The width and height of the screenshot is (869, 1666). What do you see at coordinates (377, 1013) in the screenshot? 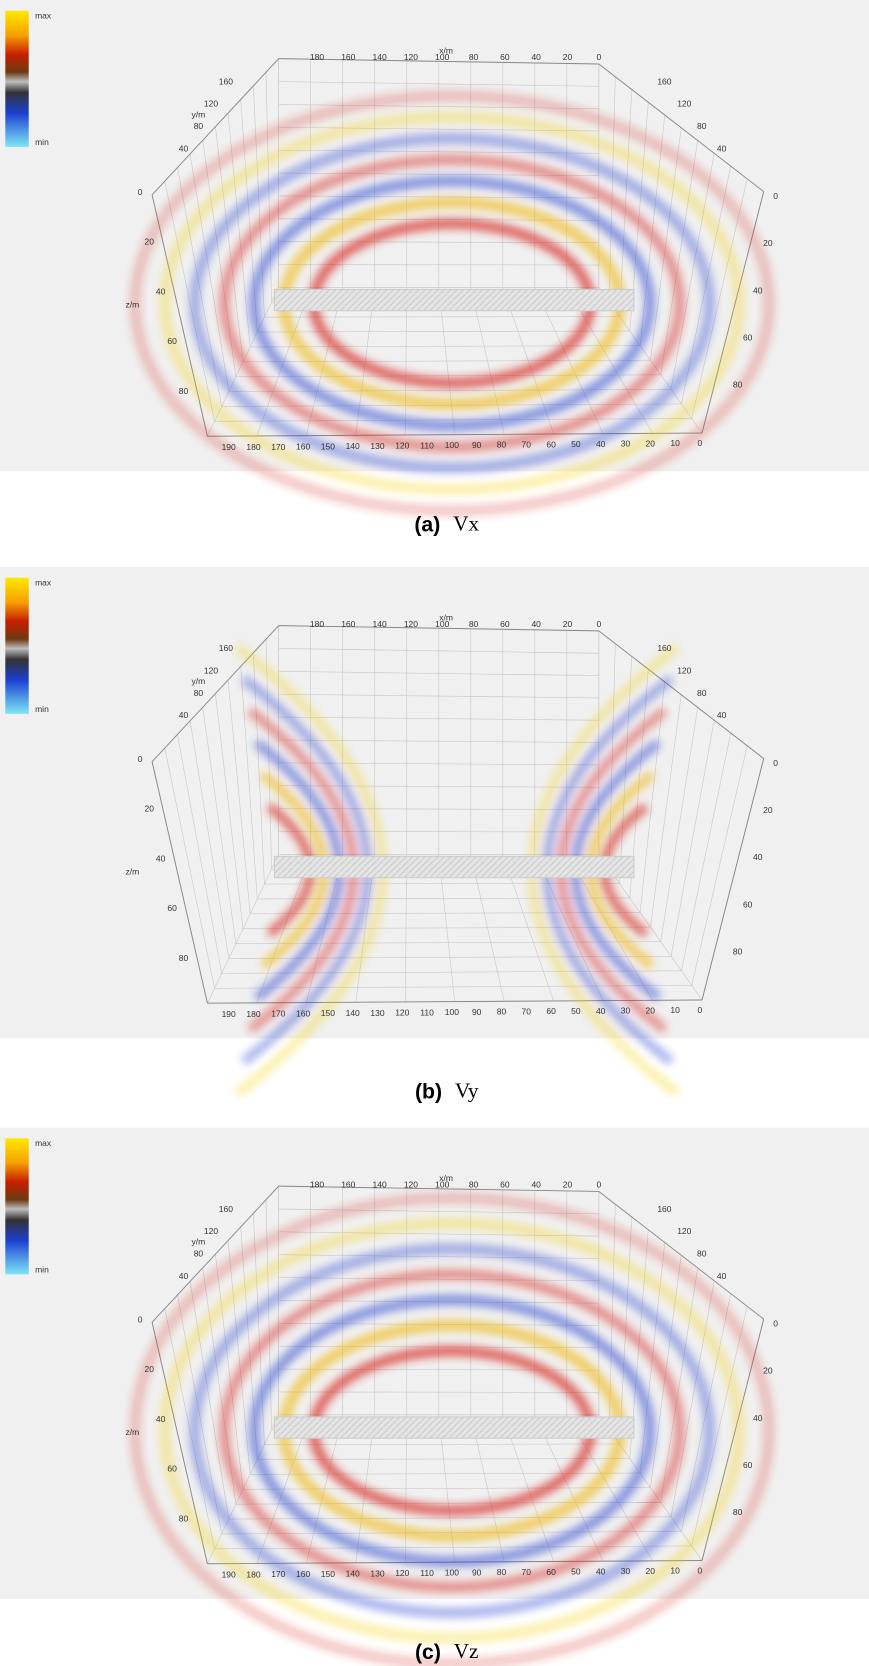
I see `tick-label: 130` at bounding box center [377, 1013].